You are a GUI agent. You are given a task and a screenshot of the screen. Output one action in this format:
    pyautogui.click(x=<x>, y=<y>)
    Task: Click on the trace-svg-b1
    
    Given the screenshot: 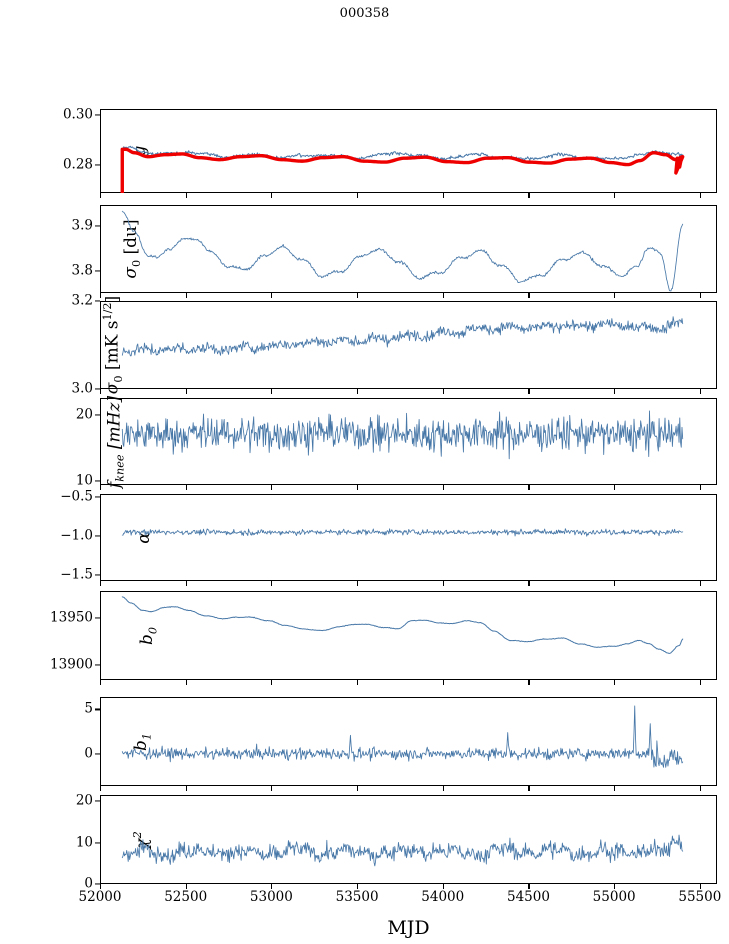 What is the action you would take?
    pyautogui.click(x=402, y=736)
    